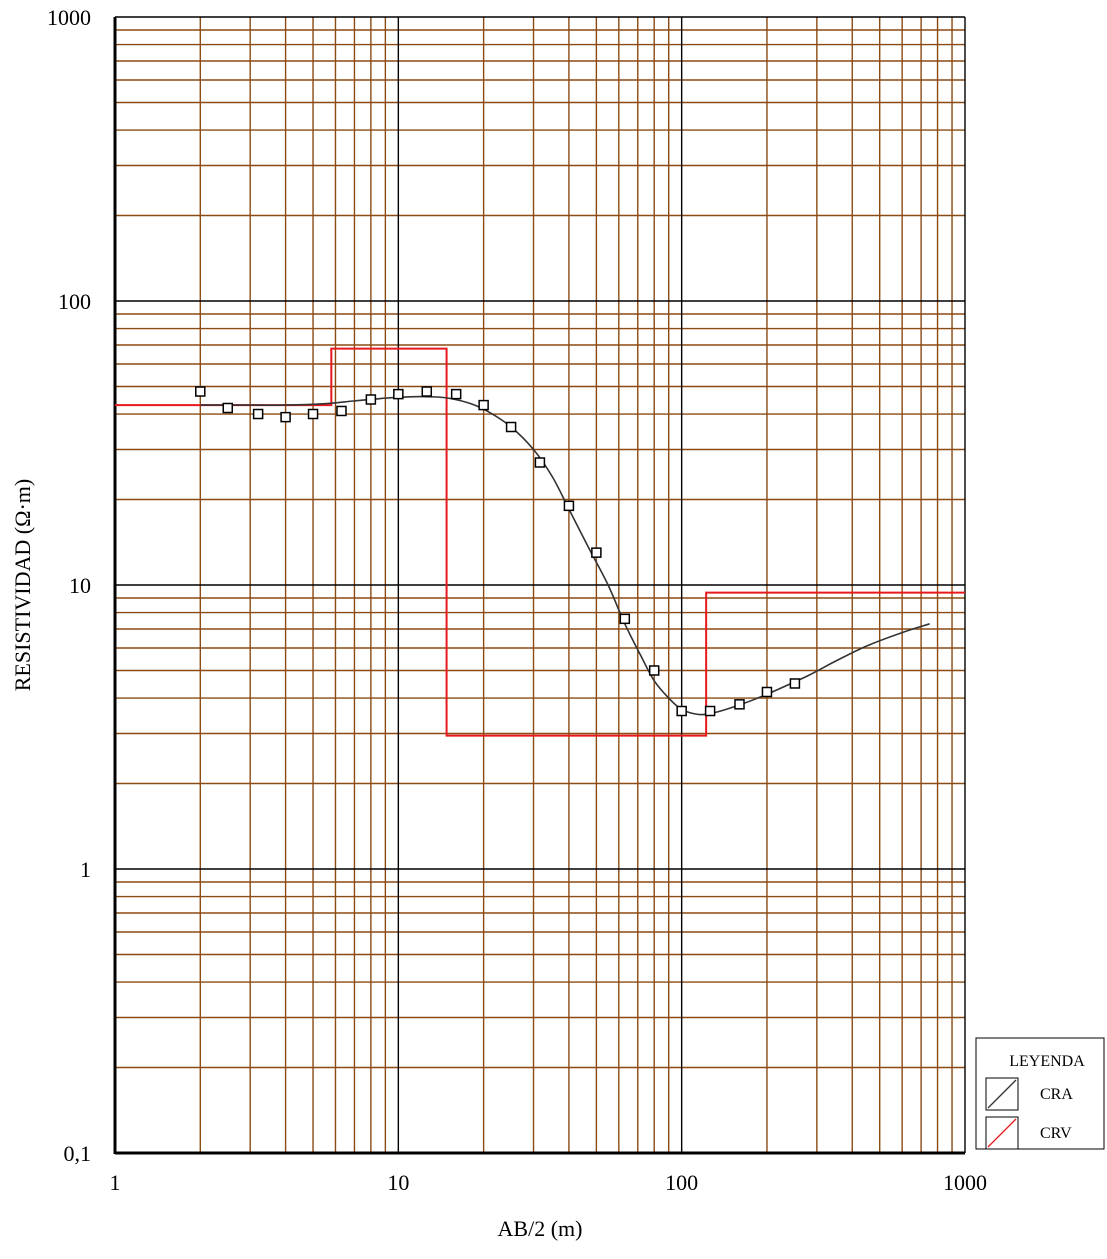 This screenshot has width=1107, height=1259. Describe the element at coordinates (74, 301) in the screenshot. I see `y-tick-label: 100` at that location.